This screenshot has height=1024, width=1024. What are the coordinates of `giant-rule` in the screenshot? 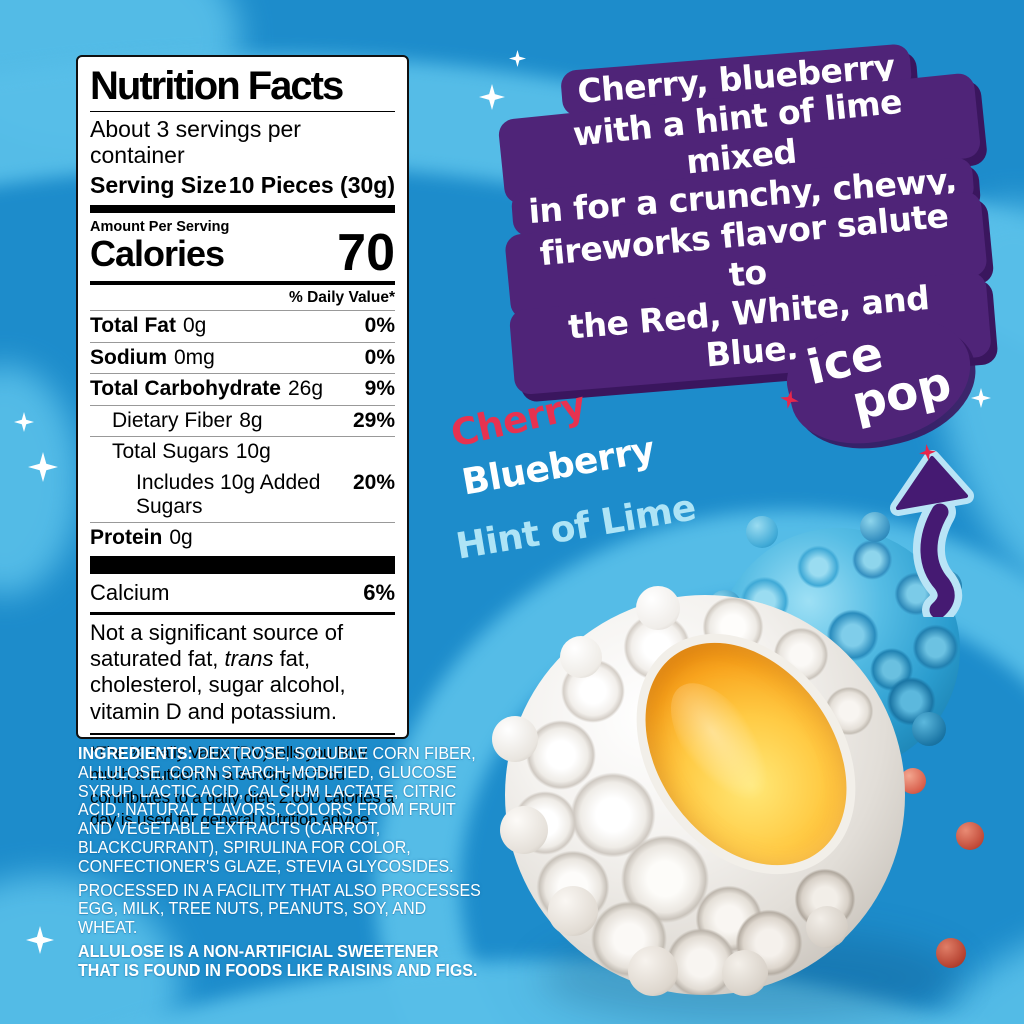 It's located at (242, 564).